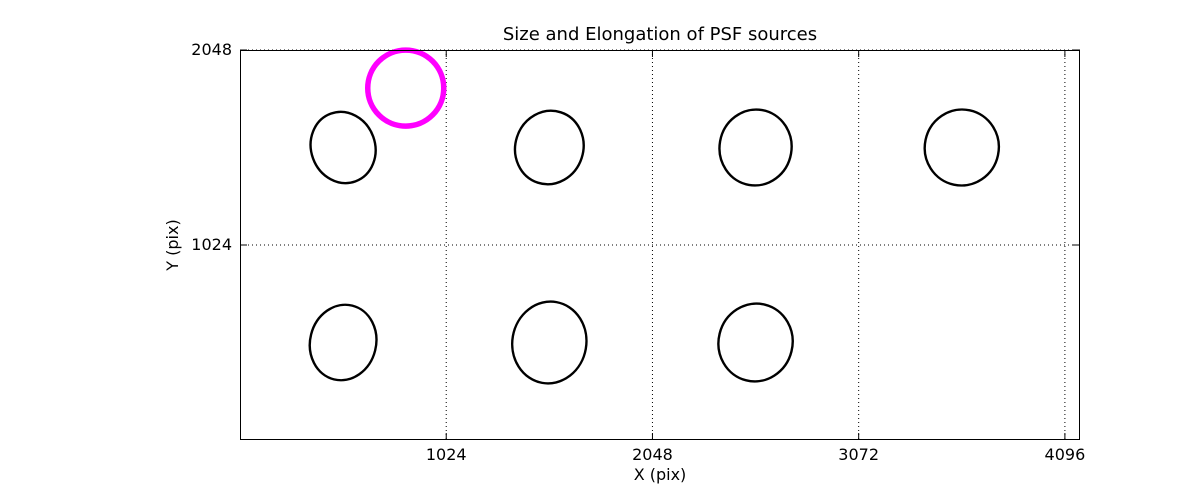  Describe the element at coordinates (211, 49) in the screenshot. I see `y-tick-label: 2048` at that location.